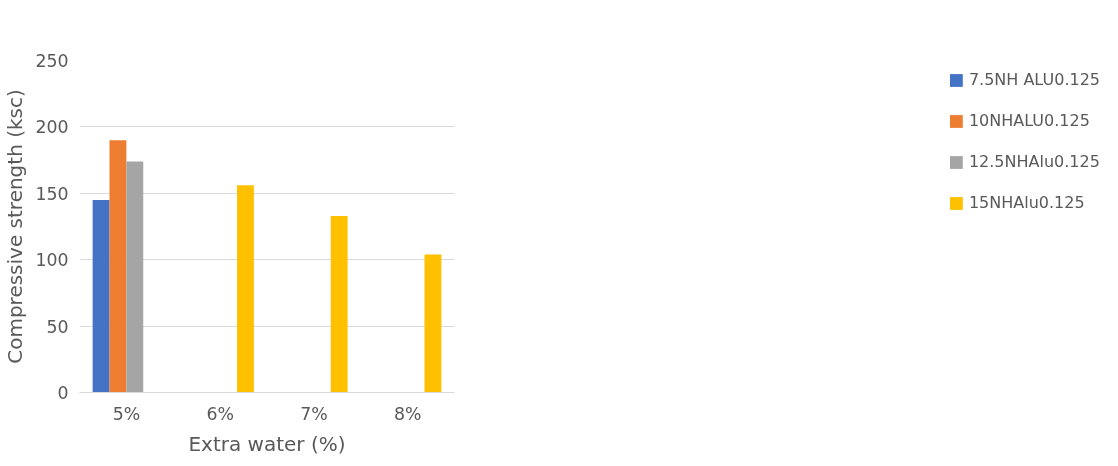 This screenshot has width=1118, height=466. I want to click on y-axis-title: Compressive strength (ksc), so click(15, 226).